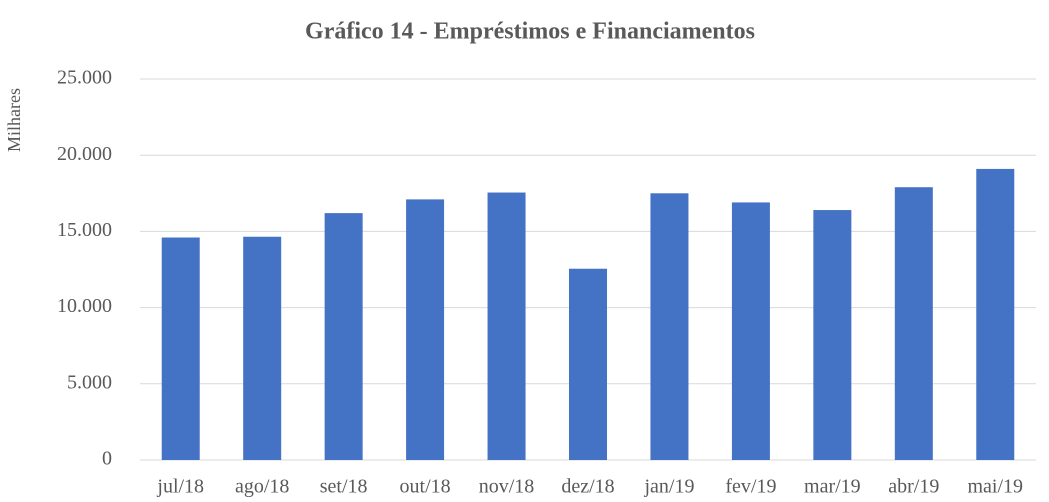 This screenshot has width=1049, height=502. What do you see at coordinates (344, 487) in the screenshot?
I see `x-tick-label: set/18` at bounding box center [344, 487].